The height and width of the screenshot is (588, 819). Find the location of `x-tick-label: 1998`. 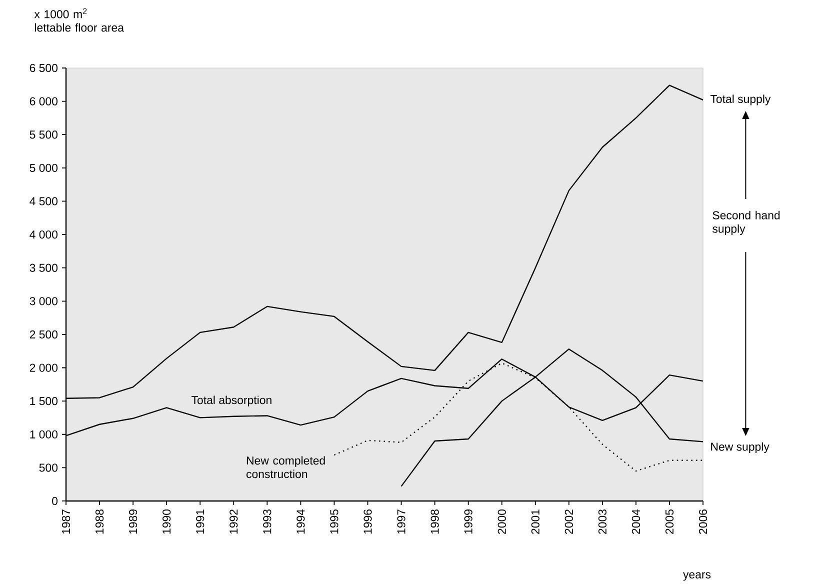

x-tick-label: 1998 is located at coordinates (434, 522).